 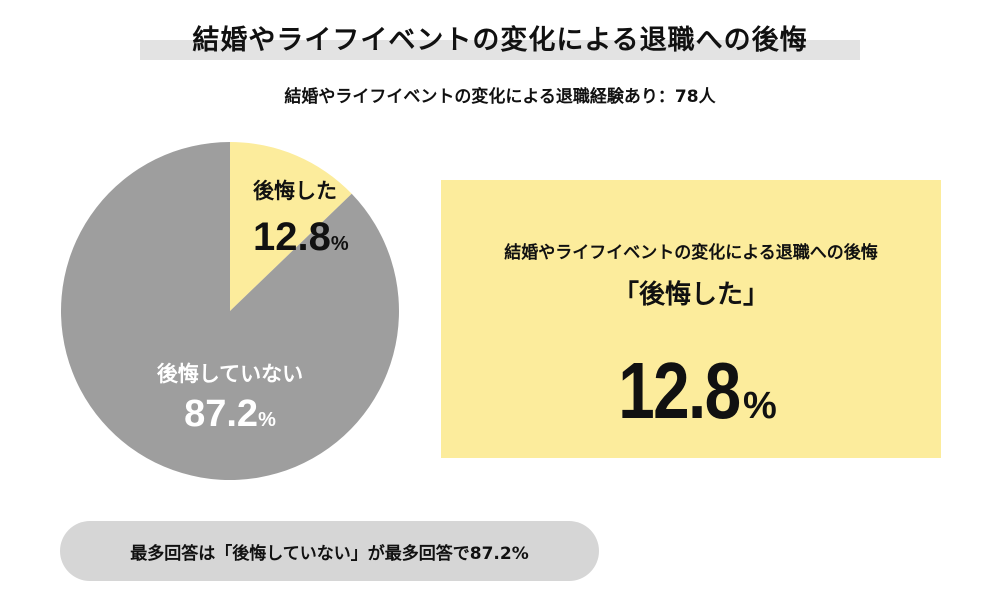 I want to click on pie-slice-value-label: 12.8%, so click(x=301, y=237).